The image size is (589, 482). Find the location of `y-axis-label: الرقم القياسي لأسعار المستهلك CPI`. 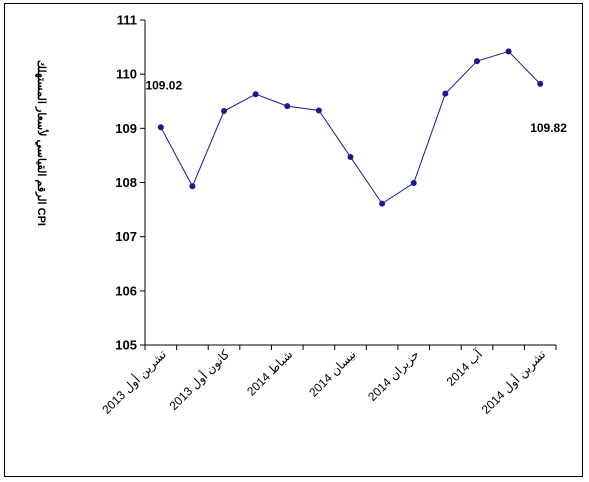

y-axis-label: الرقم القياسي لأسعار المستهلك CPI is located at coordinates (41, 143).